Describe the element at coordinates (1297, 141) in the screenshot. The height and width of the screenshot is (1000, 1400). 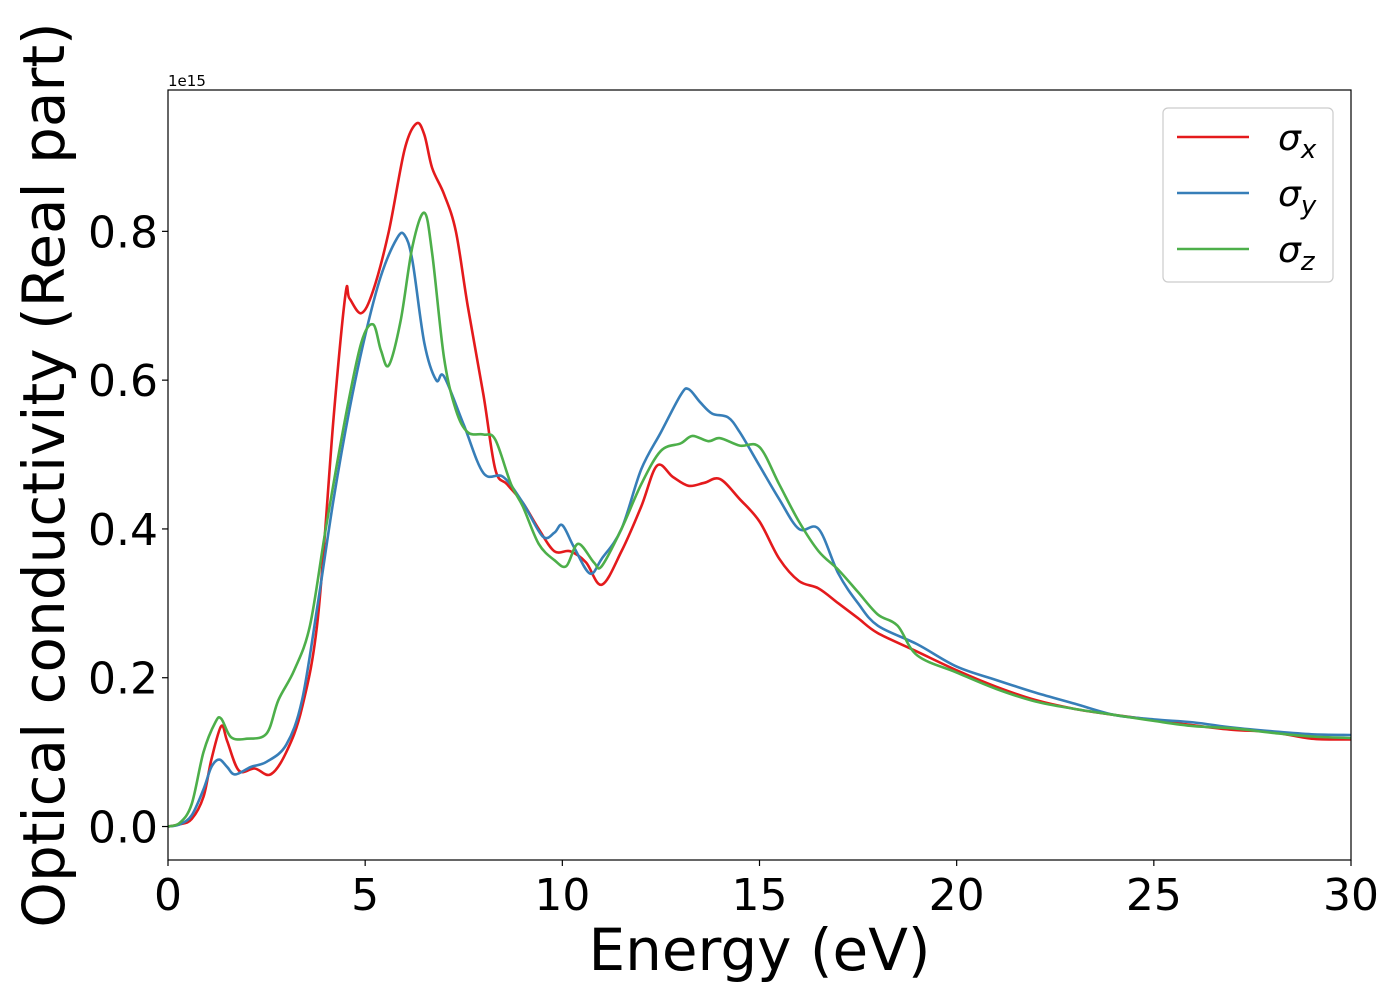
I see `legend-label-x: σx` at that location.